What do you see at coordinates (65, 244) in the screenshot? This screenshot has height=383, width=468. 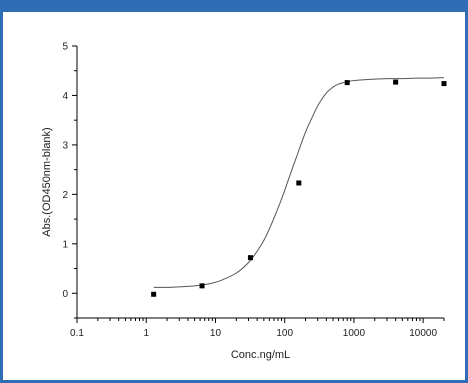 I see `y-tick-label: 1` at bounding box center [65, 244].